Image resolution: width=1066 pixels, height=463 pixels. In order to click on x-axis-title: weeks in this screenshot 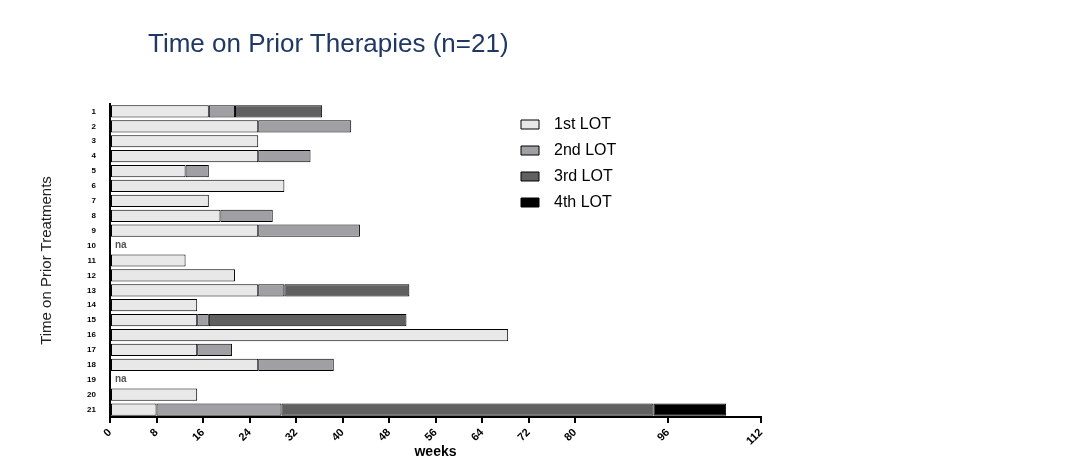, I will do `click(435, 451)`.